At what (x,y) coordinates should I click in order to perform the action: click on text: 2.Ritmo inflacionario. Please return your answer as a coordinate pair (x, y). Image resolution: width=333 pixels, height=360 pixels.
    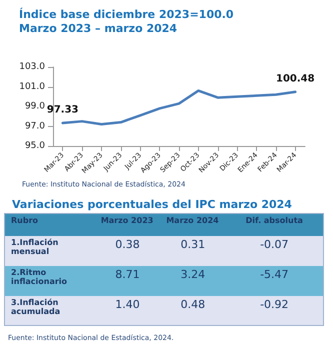
    Looking at the image, I should click on (39, 277).